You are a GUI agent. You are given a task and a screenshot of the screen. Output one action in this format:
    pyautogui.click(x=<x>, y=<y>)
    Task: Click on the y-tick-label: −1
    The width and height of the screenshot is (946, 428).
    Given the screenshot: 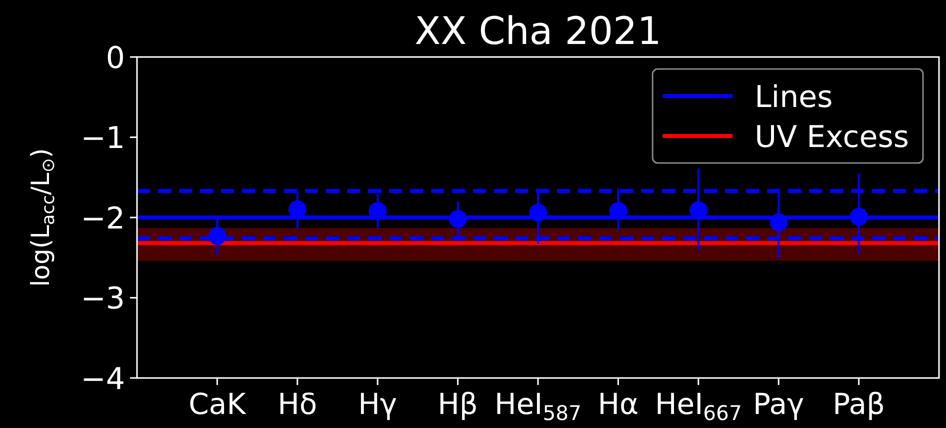 What is the action you would take?
    pyautogui.click(x=102, y=138)
    